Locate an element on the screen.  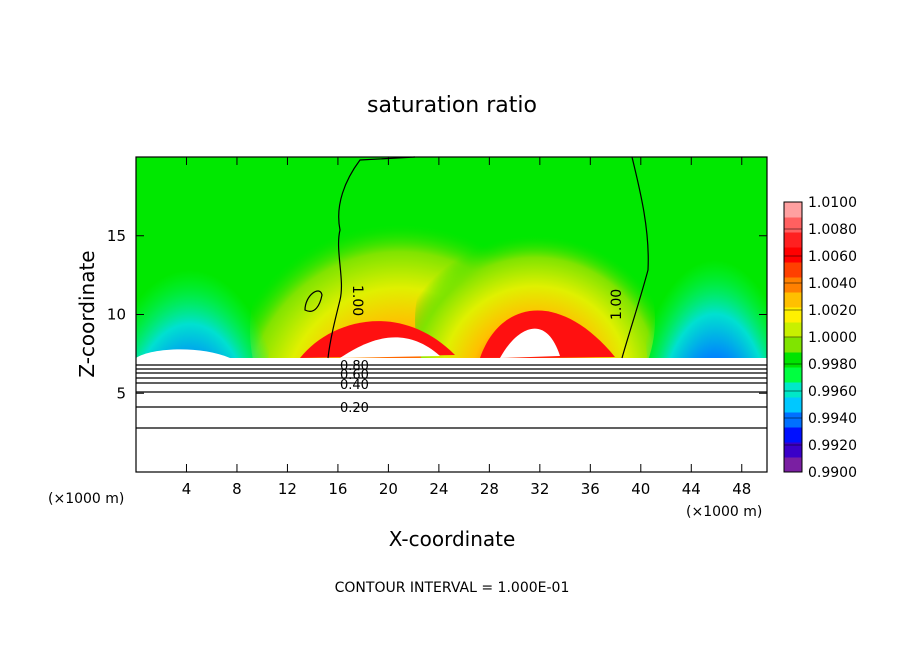
white-cap-right is located at coordinates (530, 343).